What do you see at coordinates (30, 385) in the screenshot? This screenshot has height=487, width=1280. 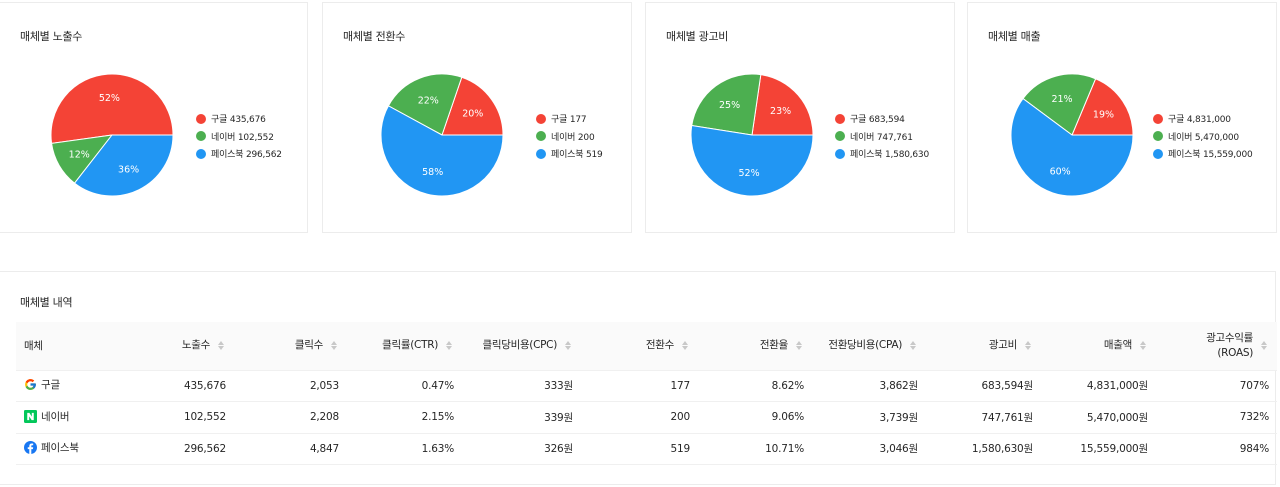 I see `google-icon` at bounding box center [30, 385].